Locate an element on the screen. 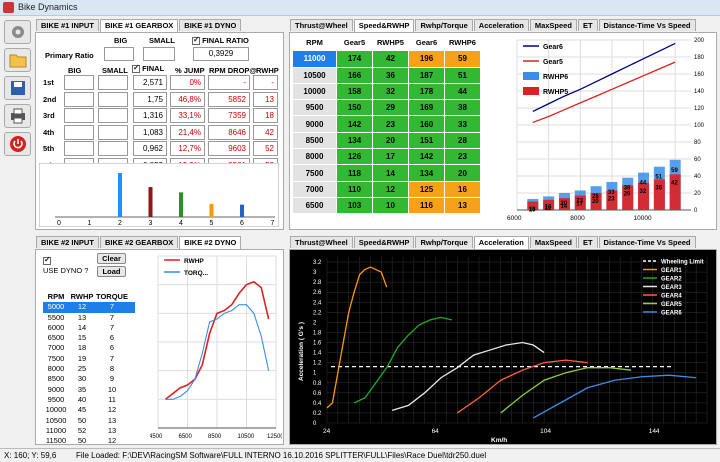 Image resolution: width=720 pixels, height=462 pixels. dyno-list-row: 8000 25 8 is located at coordinates (89, 369).